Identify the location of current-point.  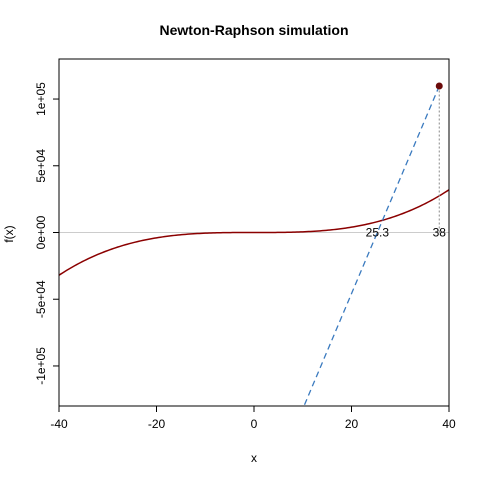
(439, 86).